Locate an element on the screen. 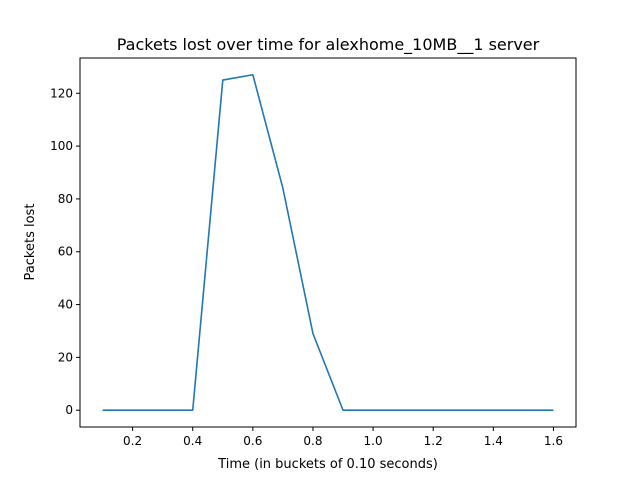 This screenshot has width=640, height=480. y-tick-label: 120 is located at coordinates (61, 93).